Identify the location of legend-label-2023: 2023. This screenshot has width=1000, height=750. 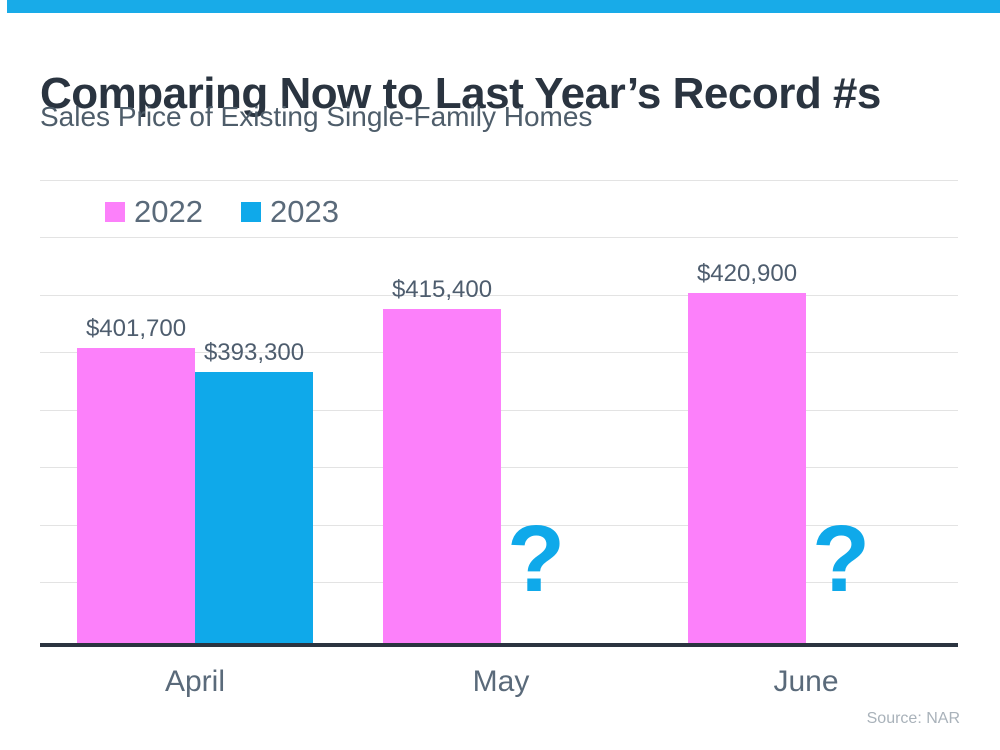
(304, 211).